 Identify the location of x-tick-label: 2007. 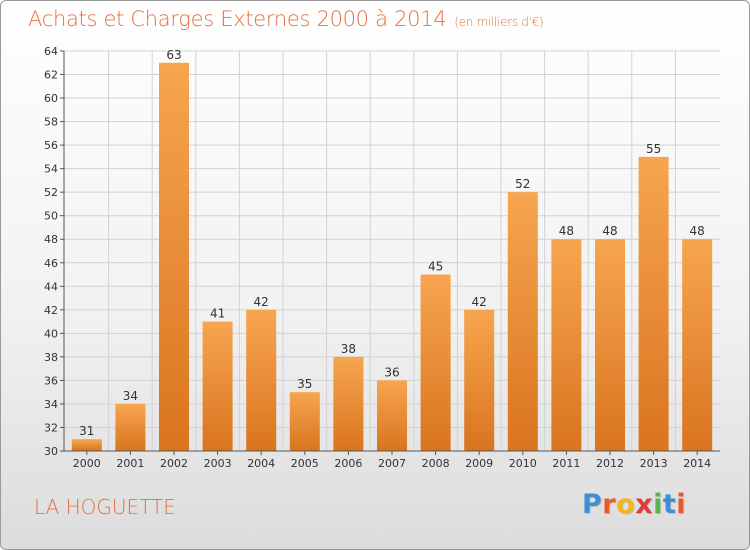
(392, 463).